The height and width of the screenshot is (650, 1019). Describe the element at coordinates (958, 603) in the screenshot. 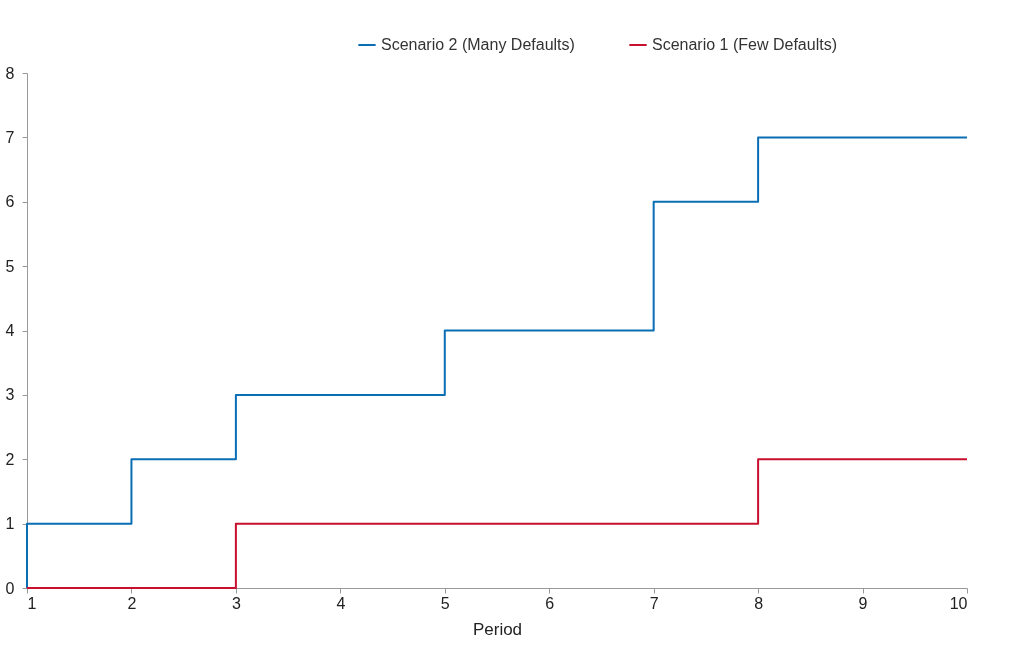

I see `x-tick-label: 10` at that location.